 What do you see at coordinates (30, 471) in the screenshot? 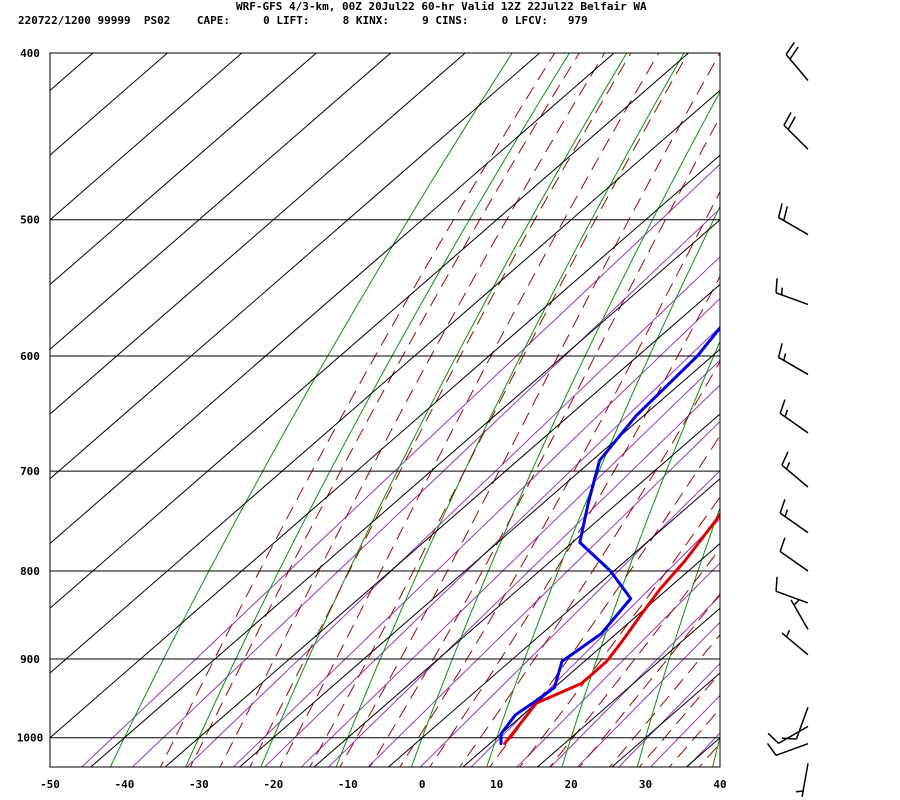
I see `y-tick-label: 700` at bounding box center [30, 471].